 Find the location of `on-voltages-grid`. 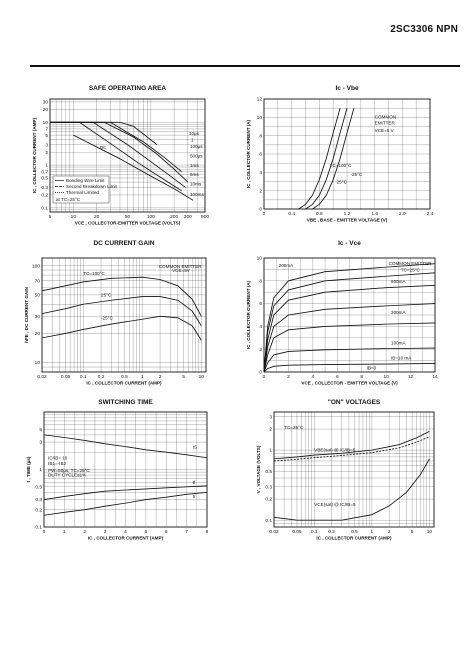

on-voltages-grid is located at coordinates (354, 469).